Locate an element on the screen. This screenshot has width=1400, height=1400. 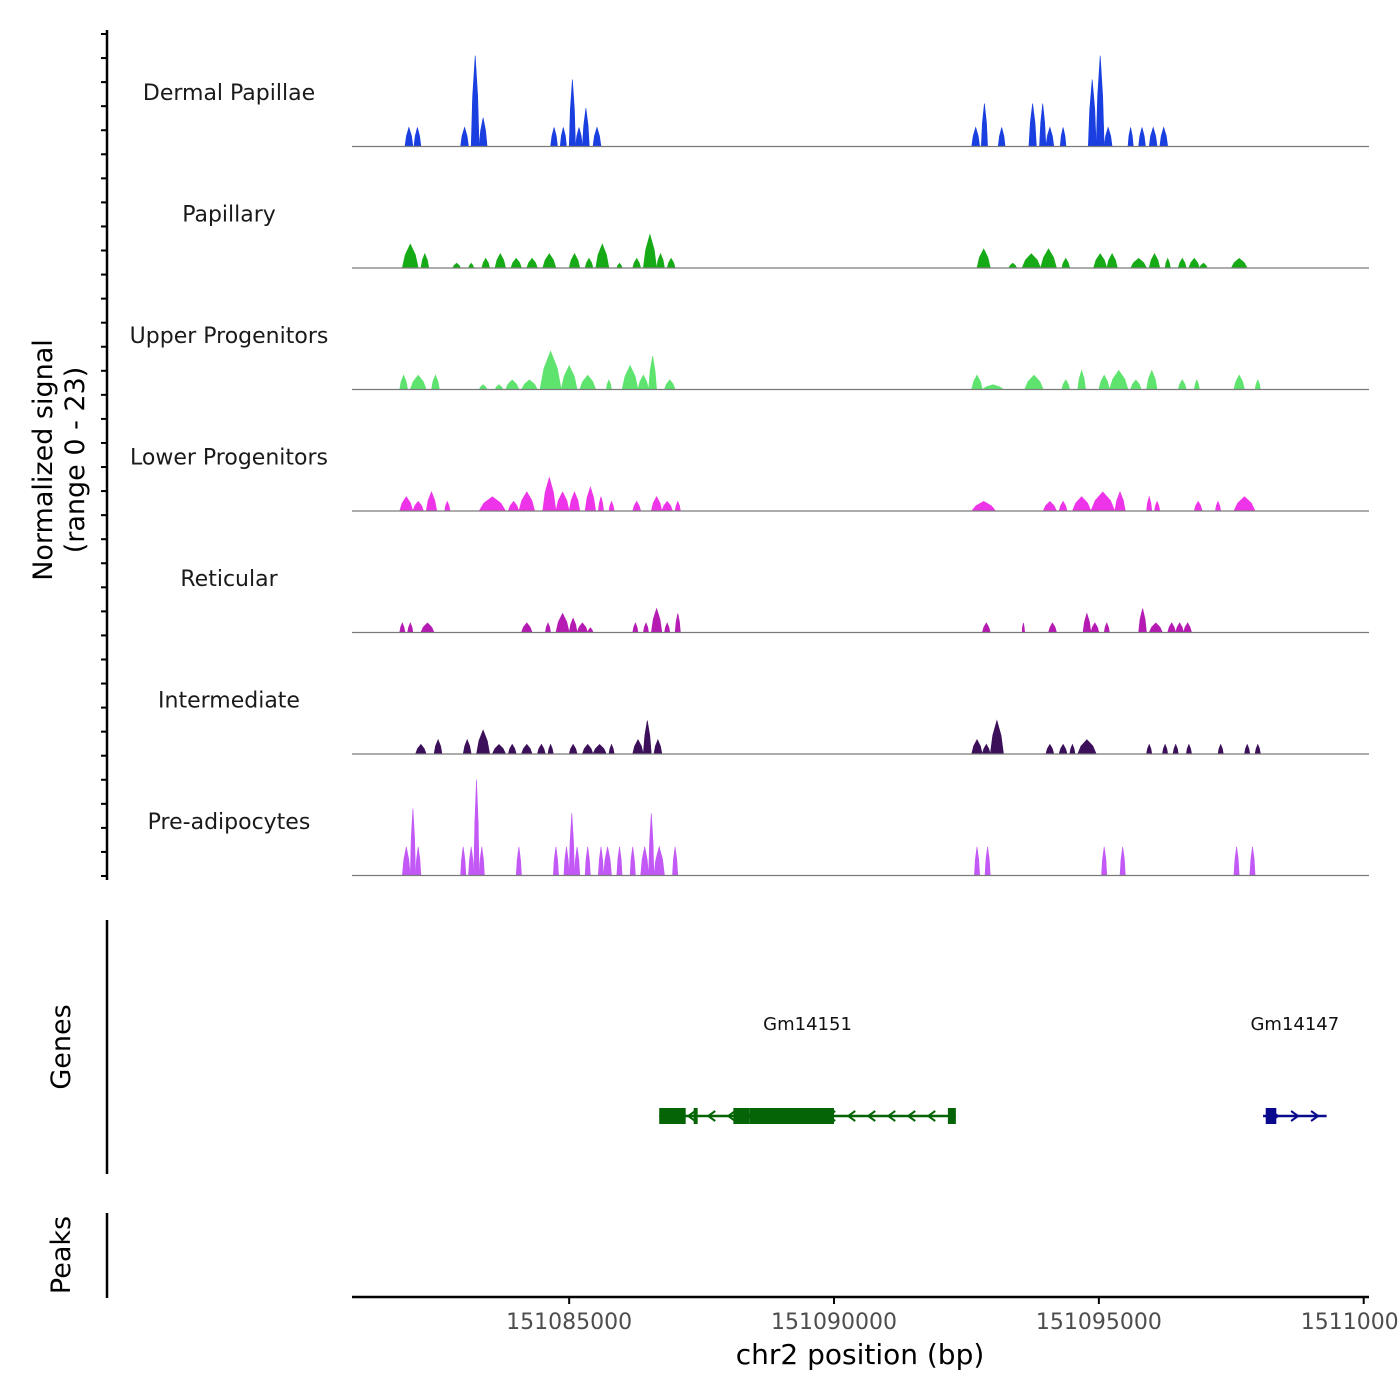
peaks-panel-label: Peaks is located at coordinates (61, 1255).